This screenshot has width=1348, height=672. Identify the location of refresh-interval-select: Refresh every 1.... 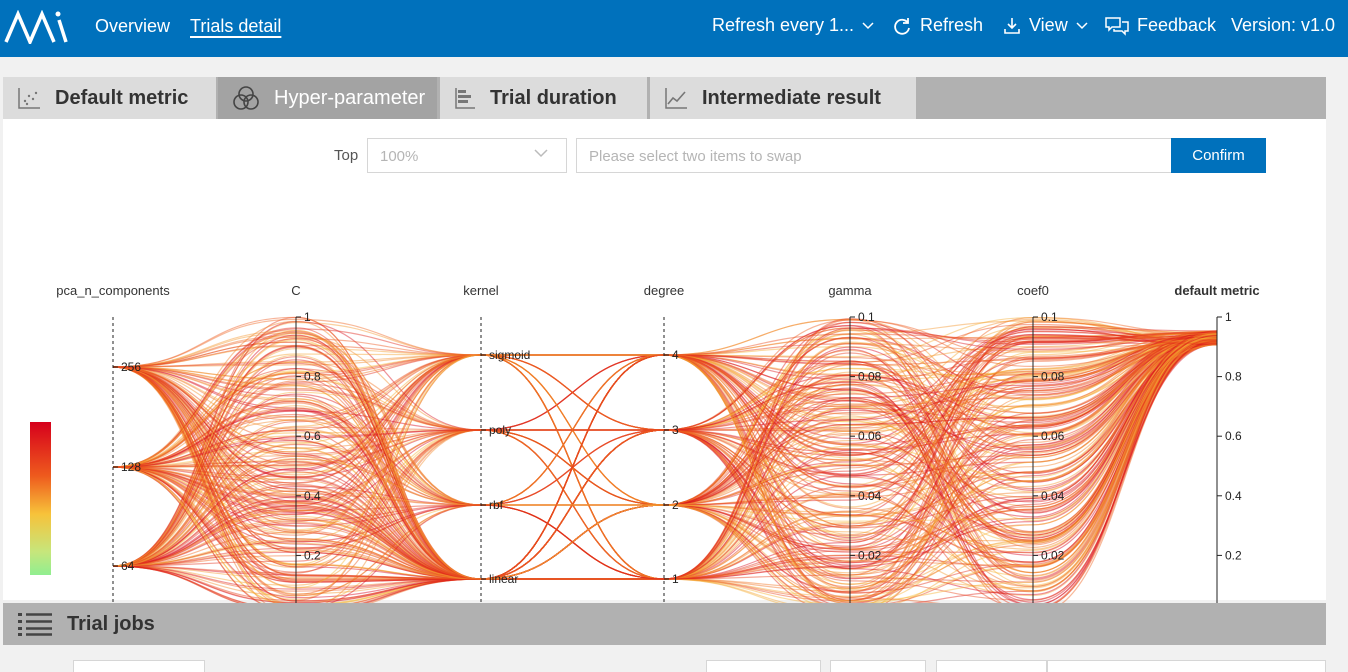
(793, 25).